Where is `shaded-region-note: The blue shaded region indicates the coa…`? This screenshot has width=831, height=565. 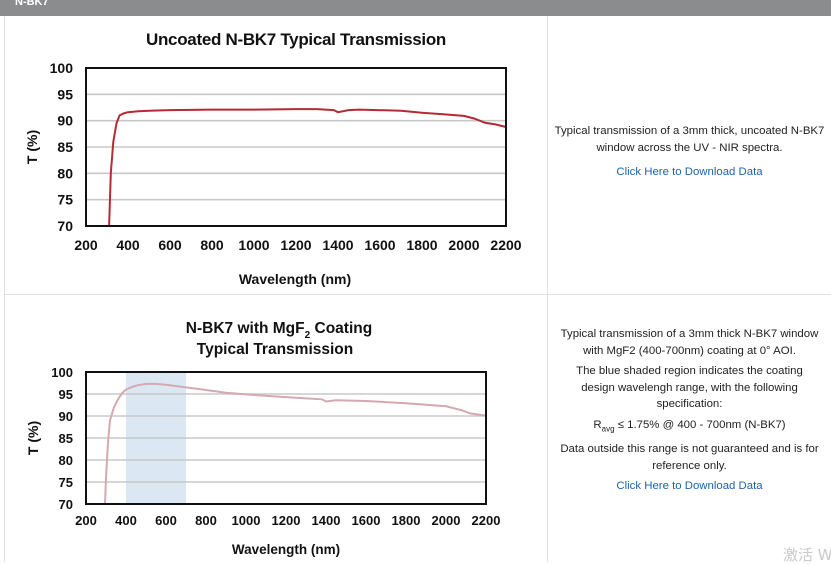 shaded-region-note: The blue shaded region indicates the coa… is located at coordinates (689, 387).